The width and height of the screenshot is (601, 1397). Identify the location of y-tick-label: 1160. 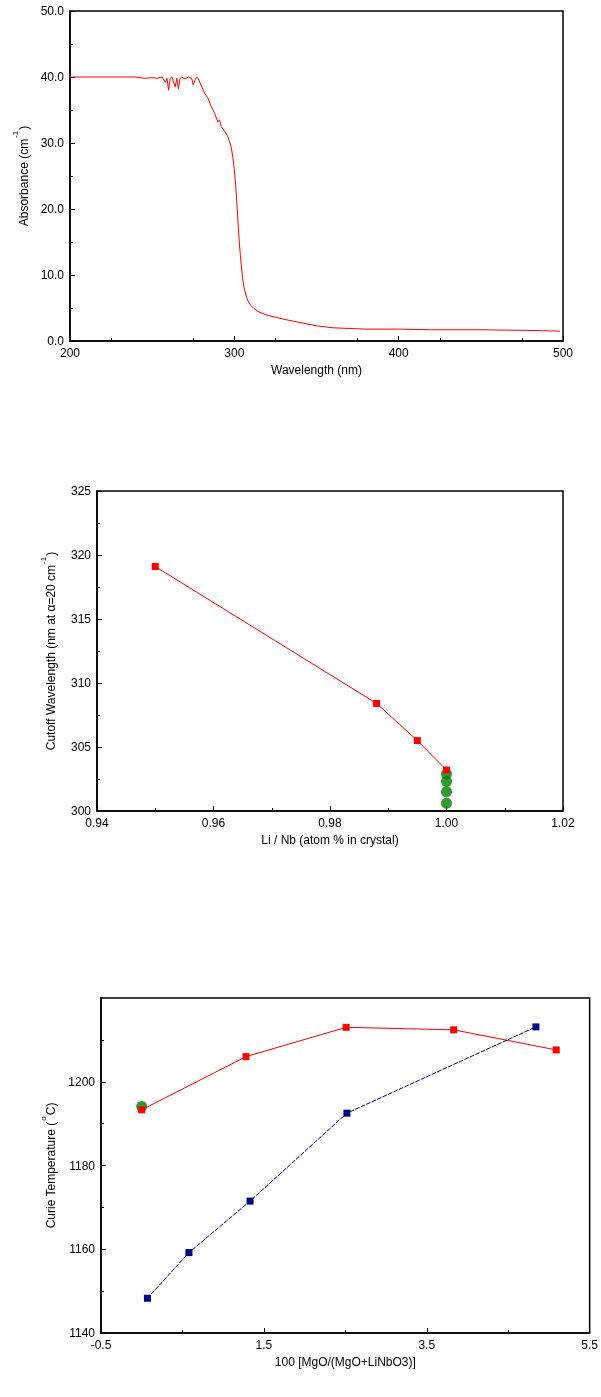
(82, 1249).